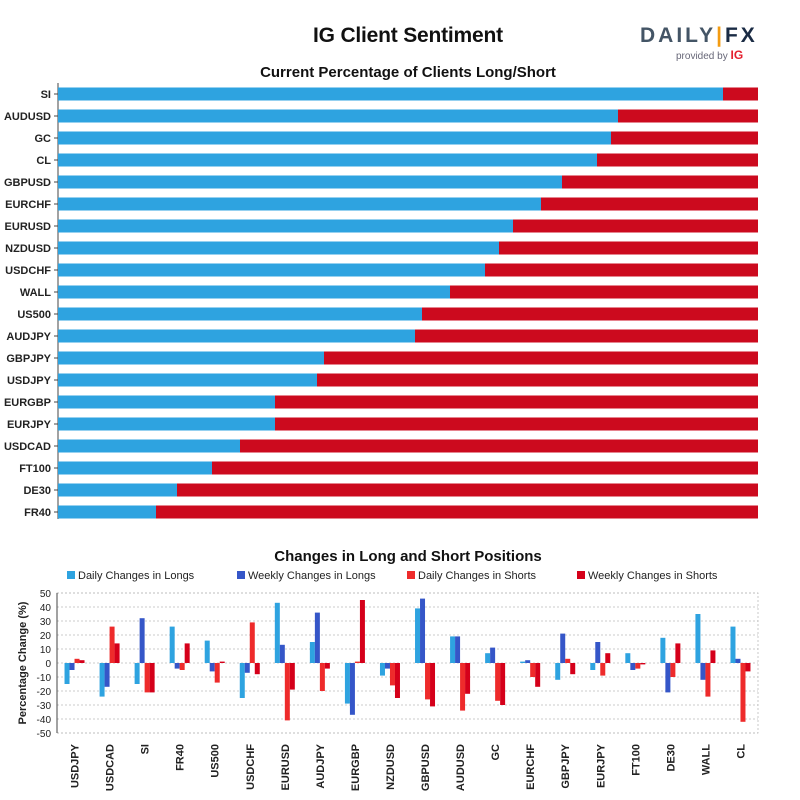  What do you see at coordinates (46, 594) in the screenshot?
I see `y-tick-label: 50` at bounding box center [46, 594].